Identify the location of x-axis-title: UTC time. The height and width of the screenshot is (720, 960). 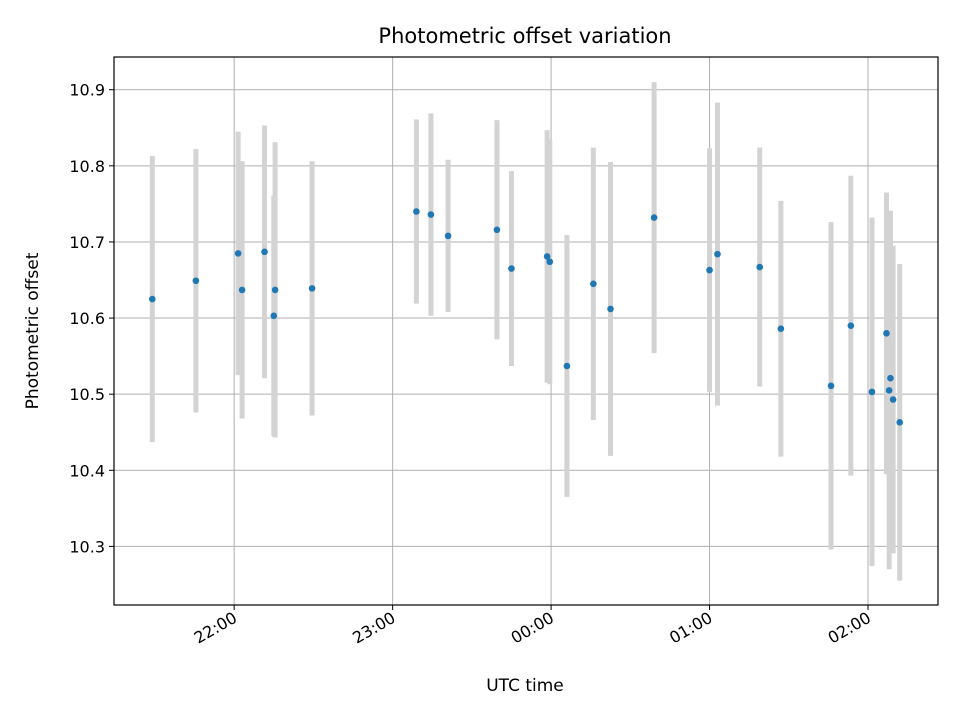
(525, 686).